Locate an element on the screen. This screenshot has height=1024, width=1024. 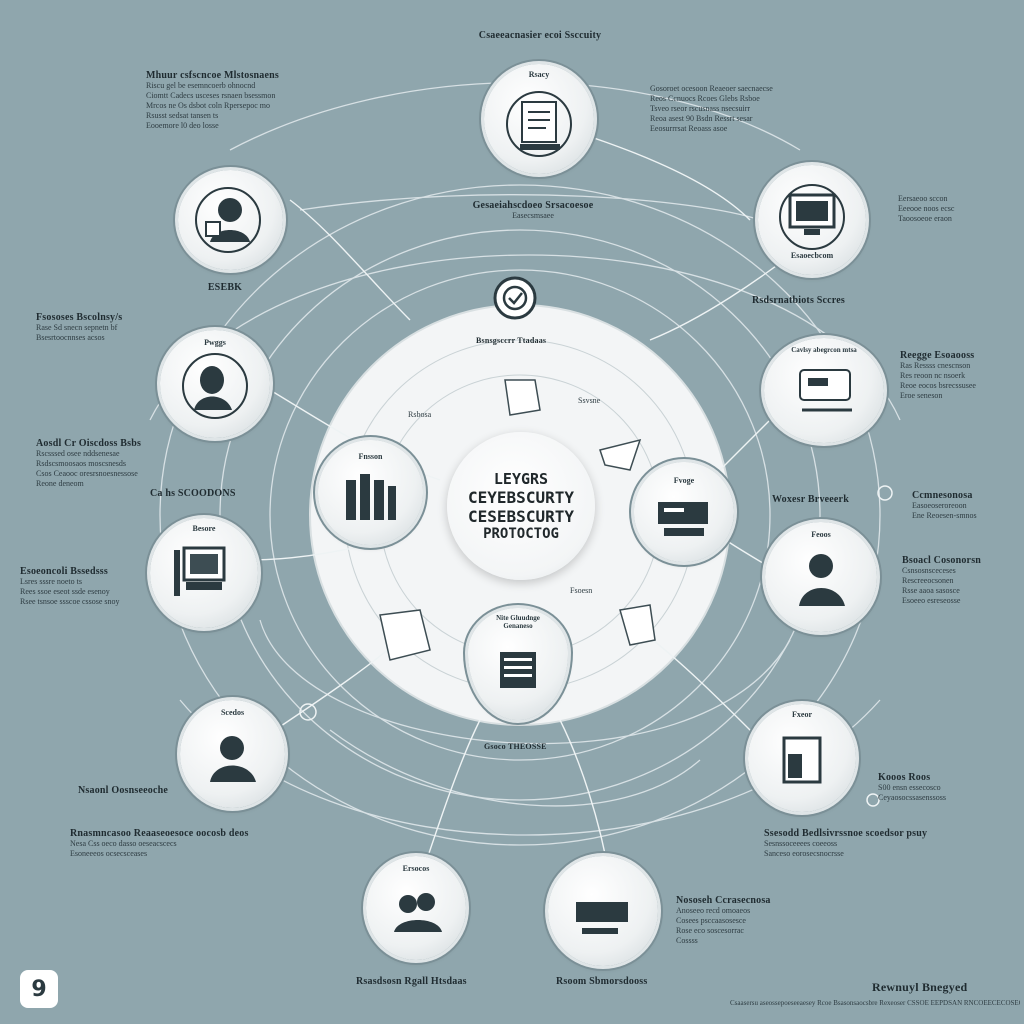
center-line-1: LEYGRS is located at coordinates (521, 479).